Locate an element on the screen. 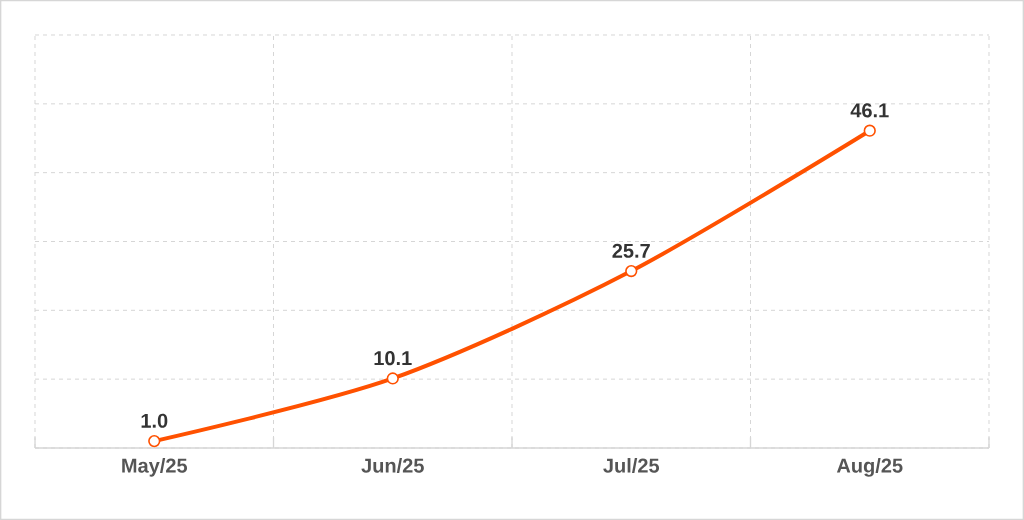 The height and width of the screenshot is (520, 1024). x-tick-label: Jun/25 is located at coordinates (392, 465).